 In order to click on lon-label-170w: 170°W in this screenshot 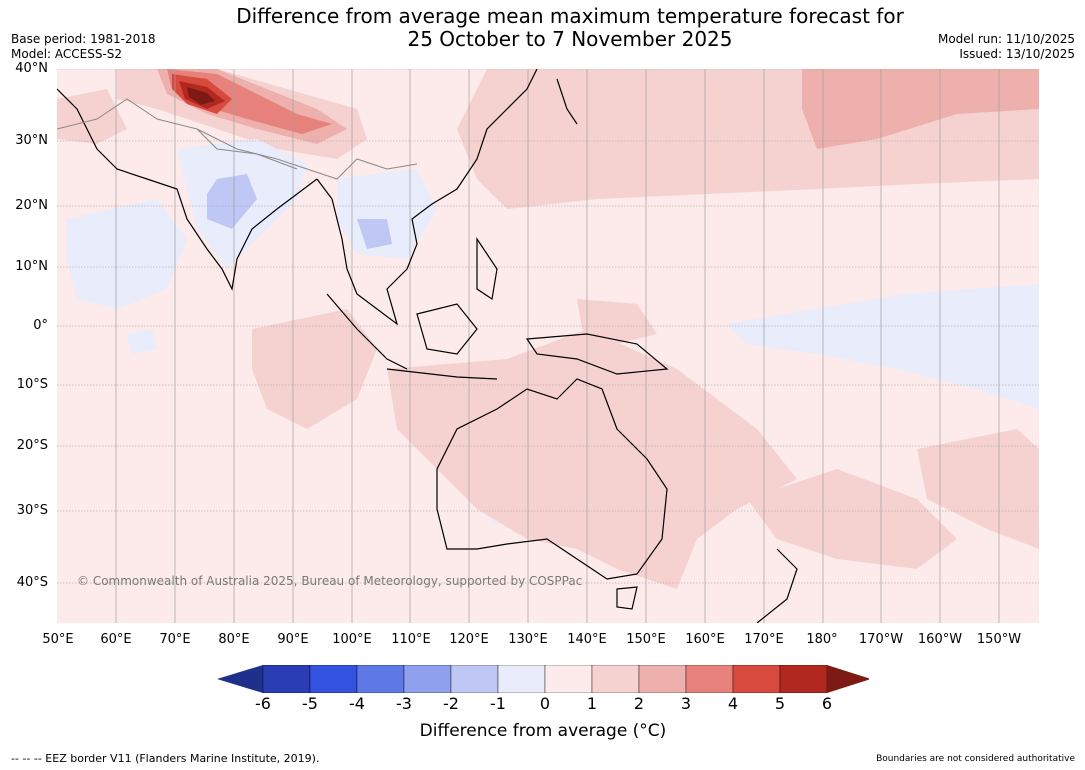, I will do `click(881, 639)`.